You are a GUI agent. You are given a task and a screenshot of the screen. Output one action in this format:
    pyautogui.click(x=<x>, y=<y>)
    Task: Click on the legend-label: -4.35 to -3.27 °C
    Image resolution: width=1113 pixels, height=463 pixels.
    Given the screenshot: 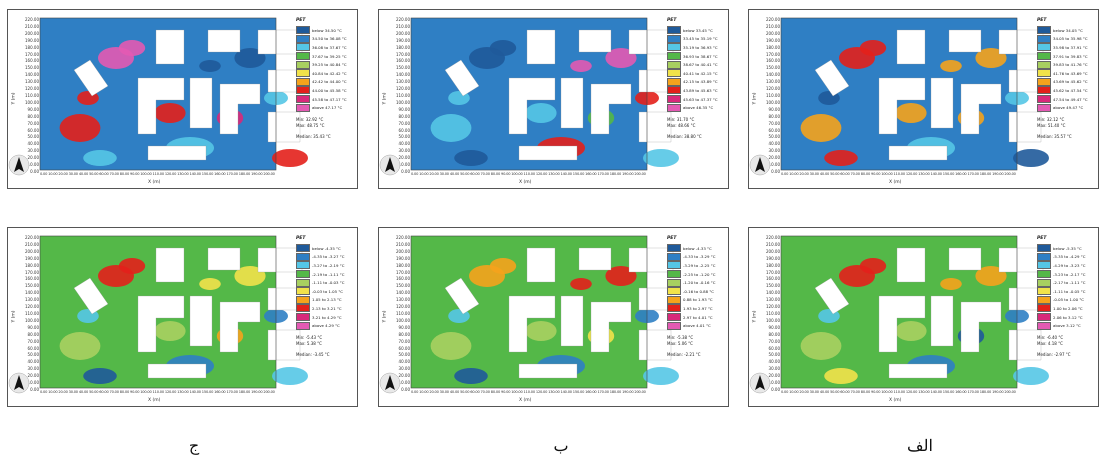 What is the action you would take?
    pyautogui.click(x=328, y=257)
    